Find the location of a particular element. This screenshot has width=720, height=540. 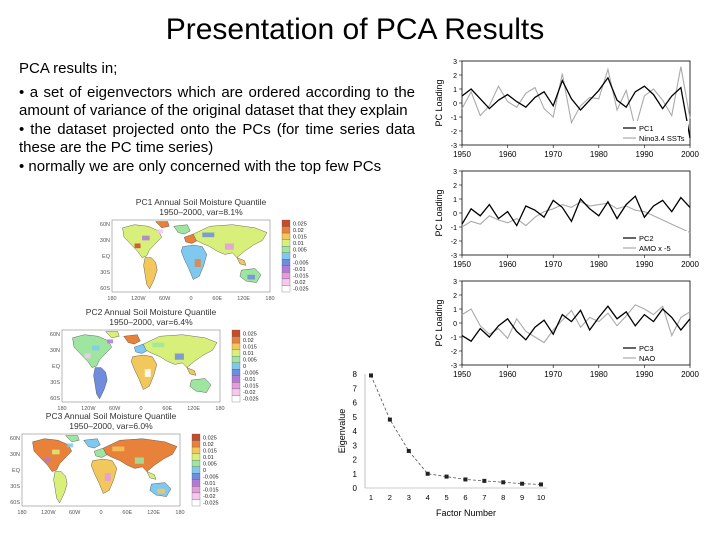

nino3-4-ssts-series-line is located at coordinates (576, 98).